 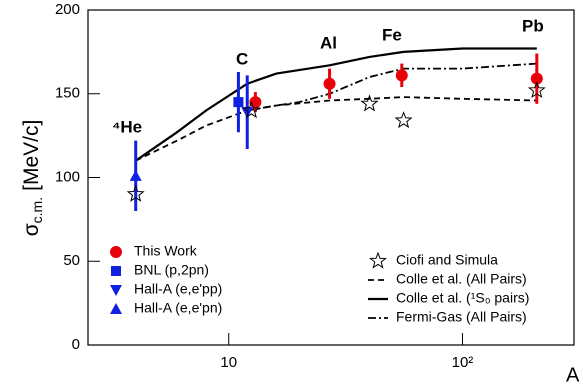 What do you see at coordinates (67, 9) in the screenshot?
I see `y-tick-label: 200` at bounding box center [67, 9].